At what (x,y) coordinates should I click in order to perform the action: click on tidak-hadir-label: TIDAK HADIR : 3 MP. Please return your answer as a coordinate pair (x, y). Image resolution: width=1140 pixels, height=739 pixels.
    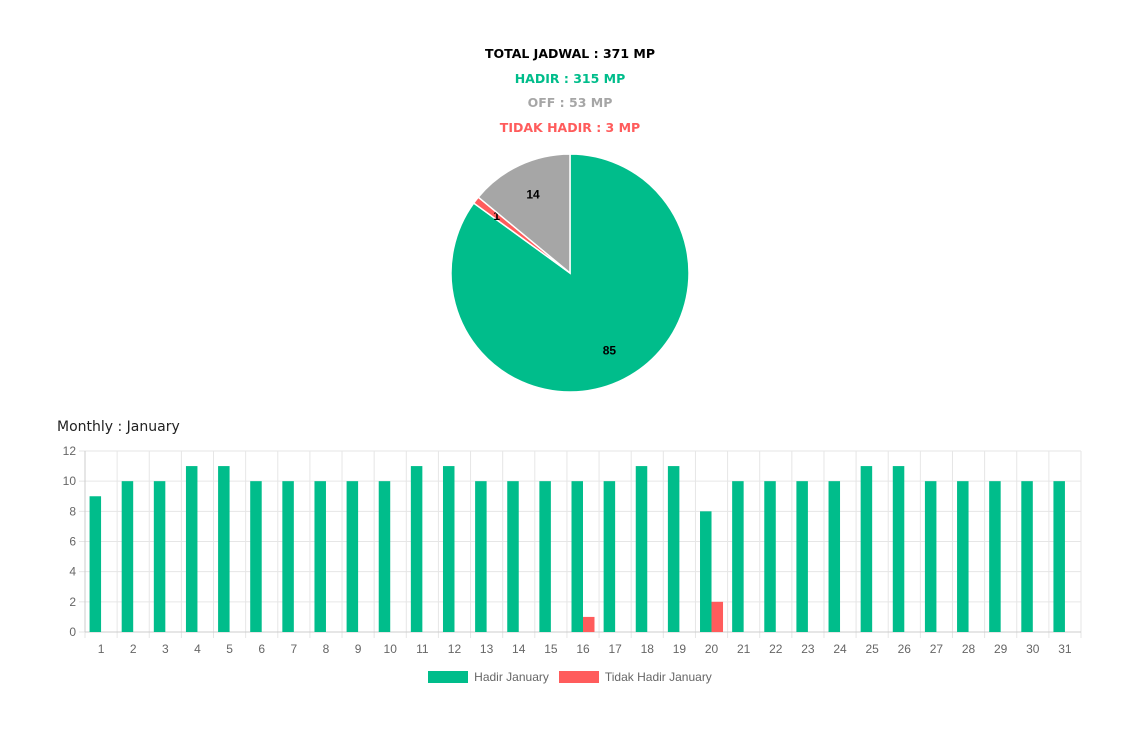
    Looking at the image, I should click on (570, 127).